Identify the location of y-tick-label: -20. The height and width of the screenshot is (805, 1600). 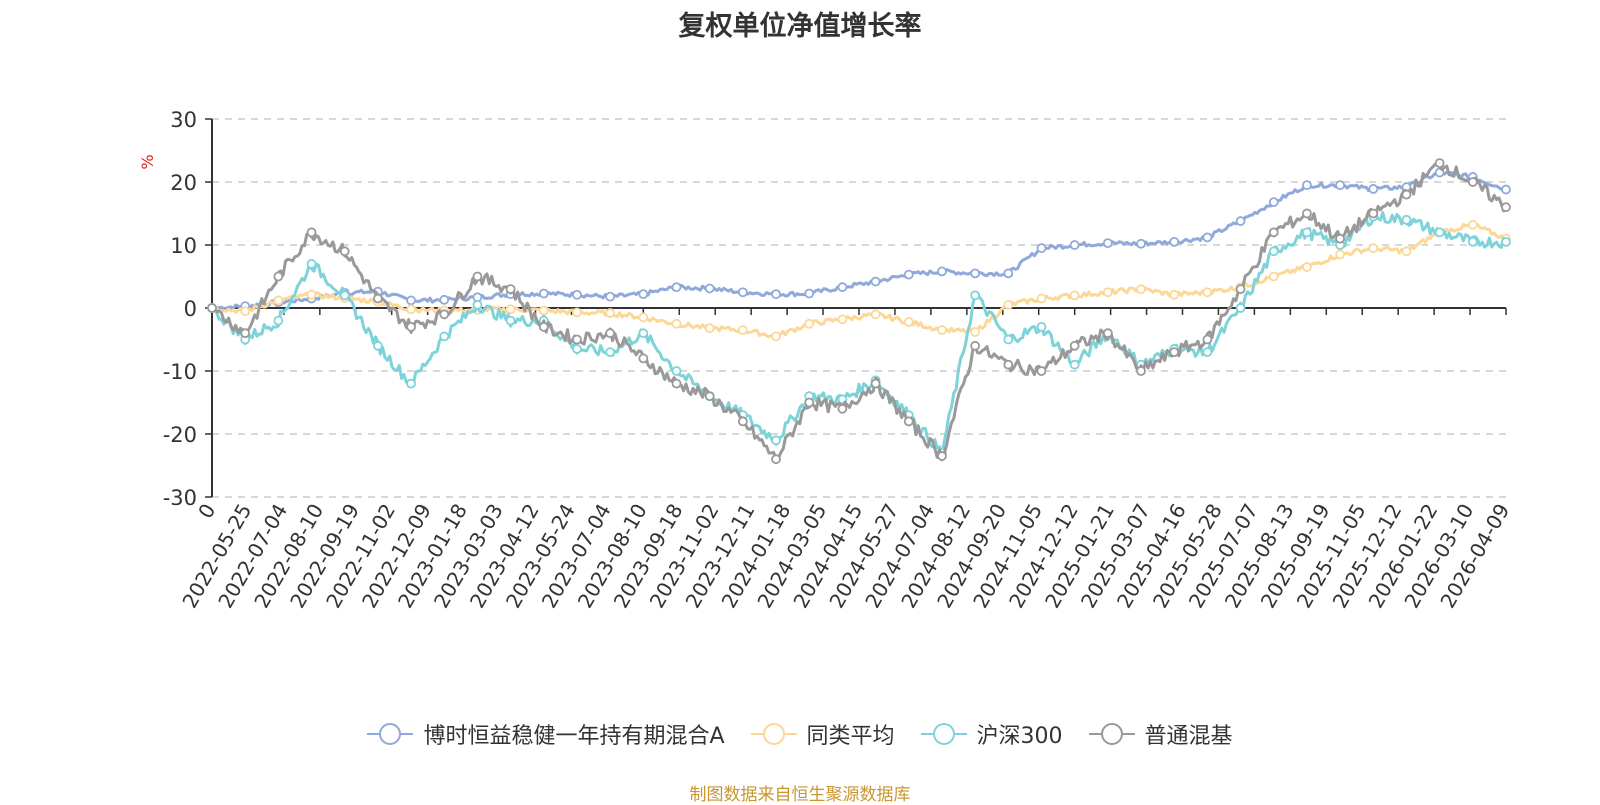
(180, 435).